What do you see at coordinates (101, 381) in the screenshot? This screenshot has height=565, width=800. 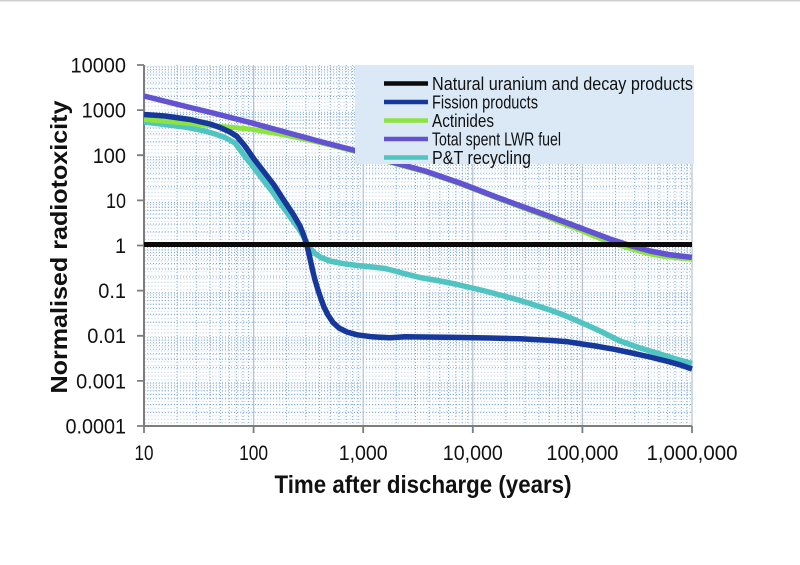 I see `svg-text: 0.001` at bounding box center [101, 381].